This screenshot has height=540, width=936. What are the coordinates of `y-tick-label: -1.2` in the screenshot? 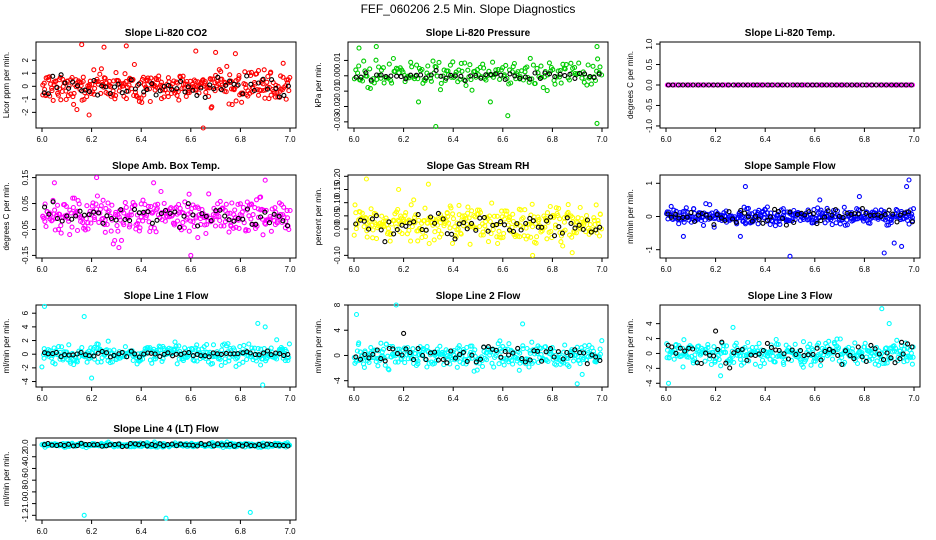 It's located at (25, 515).